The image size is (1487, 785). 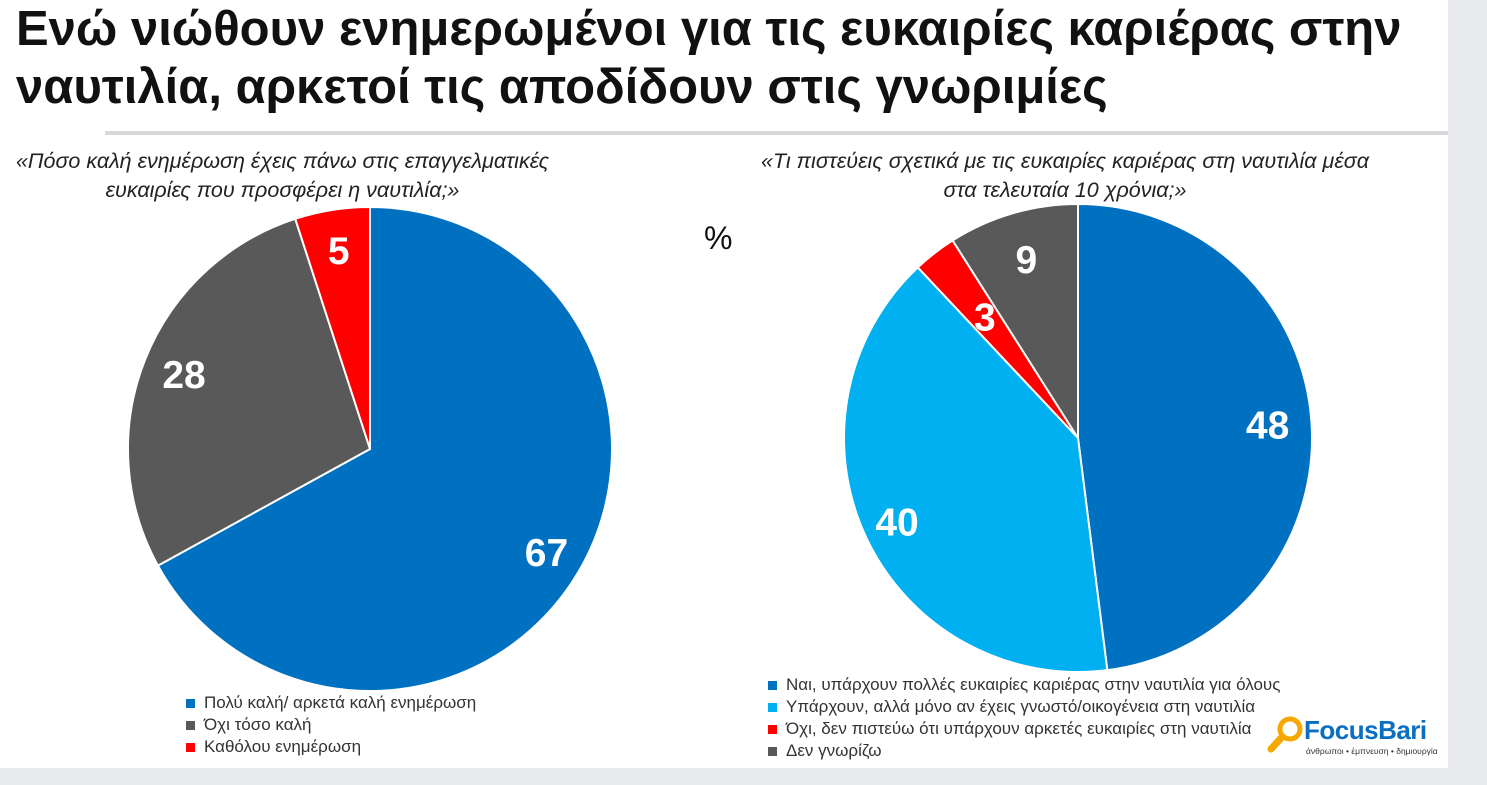 I want to click on pie-slice-label: 5, so click(x=339, y=251).